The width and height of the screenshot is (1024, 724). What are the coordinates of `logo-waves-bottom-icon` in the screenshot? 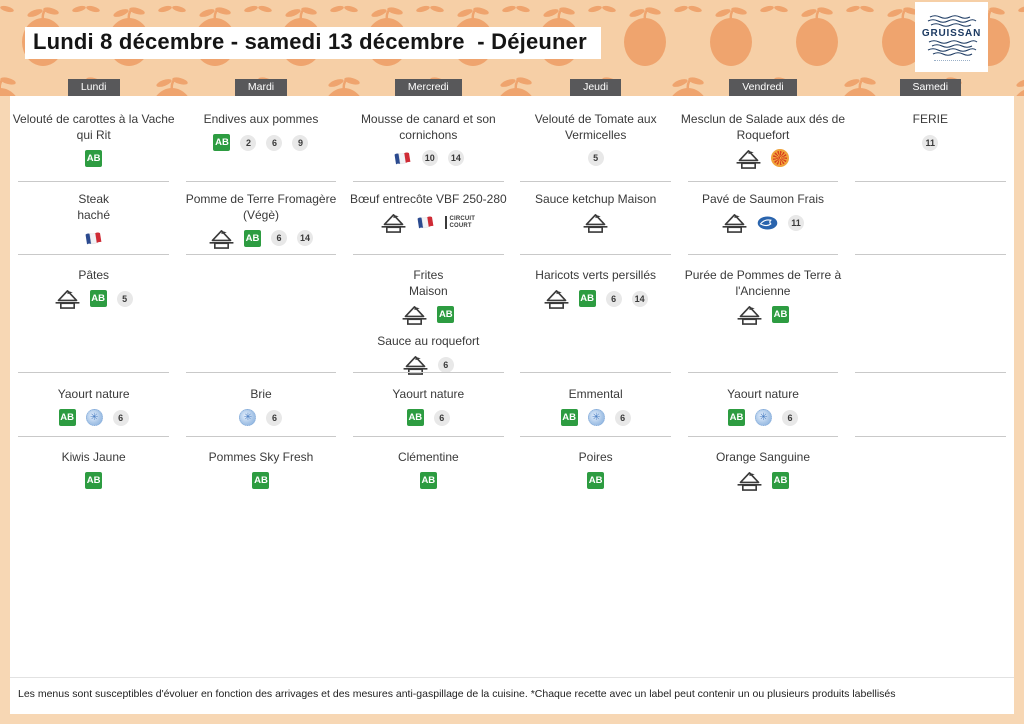 It's located at (952, 47).